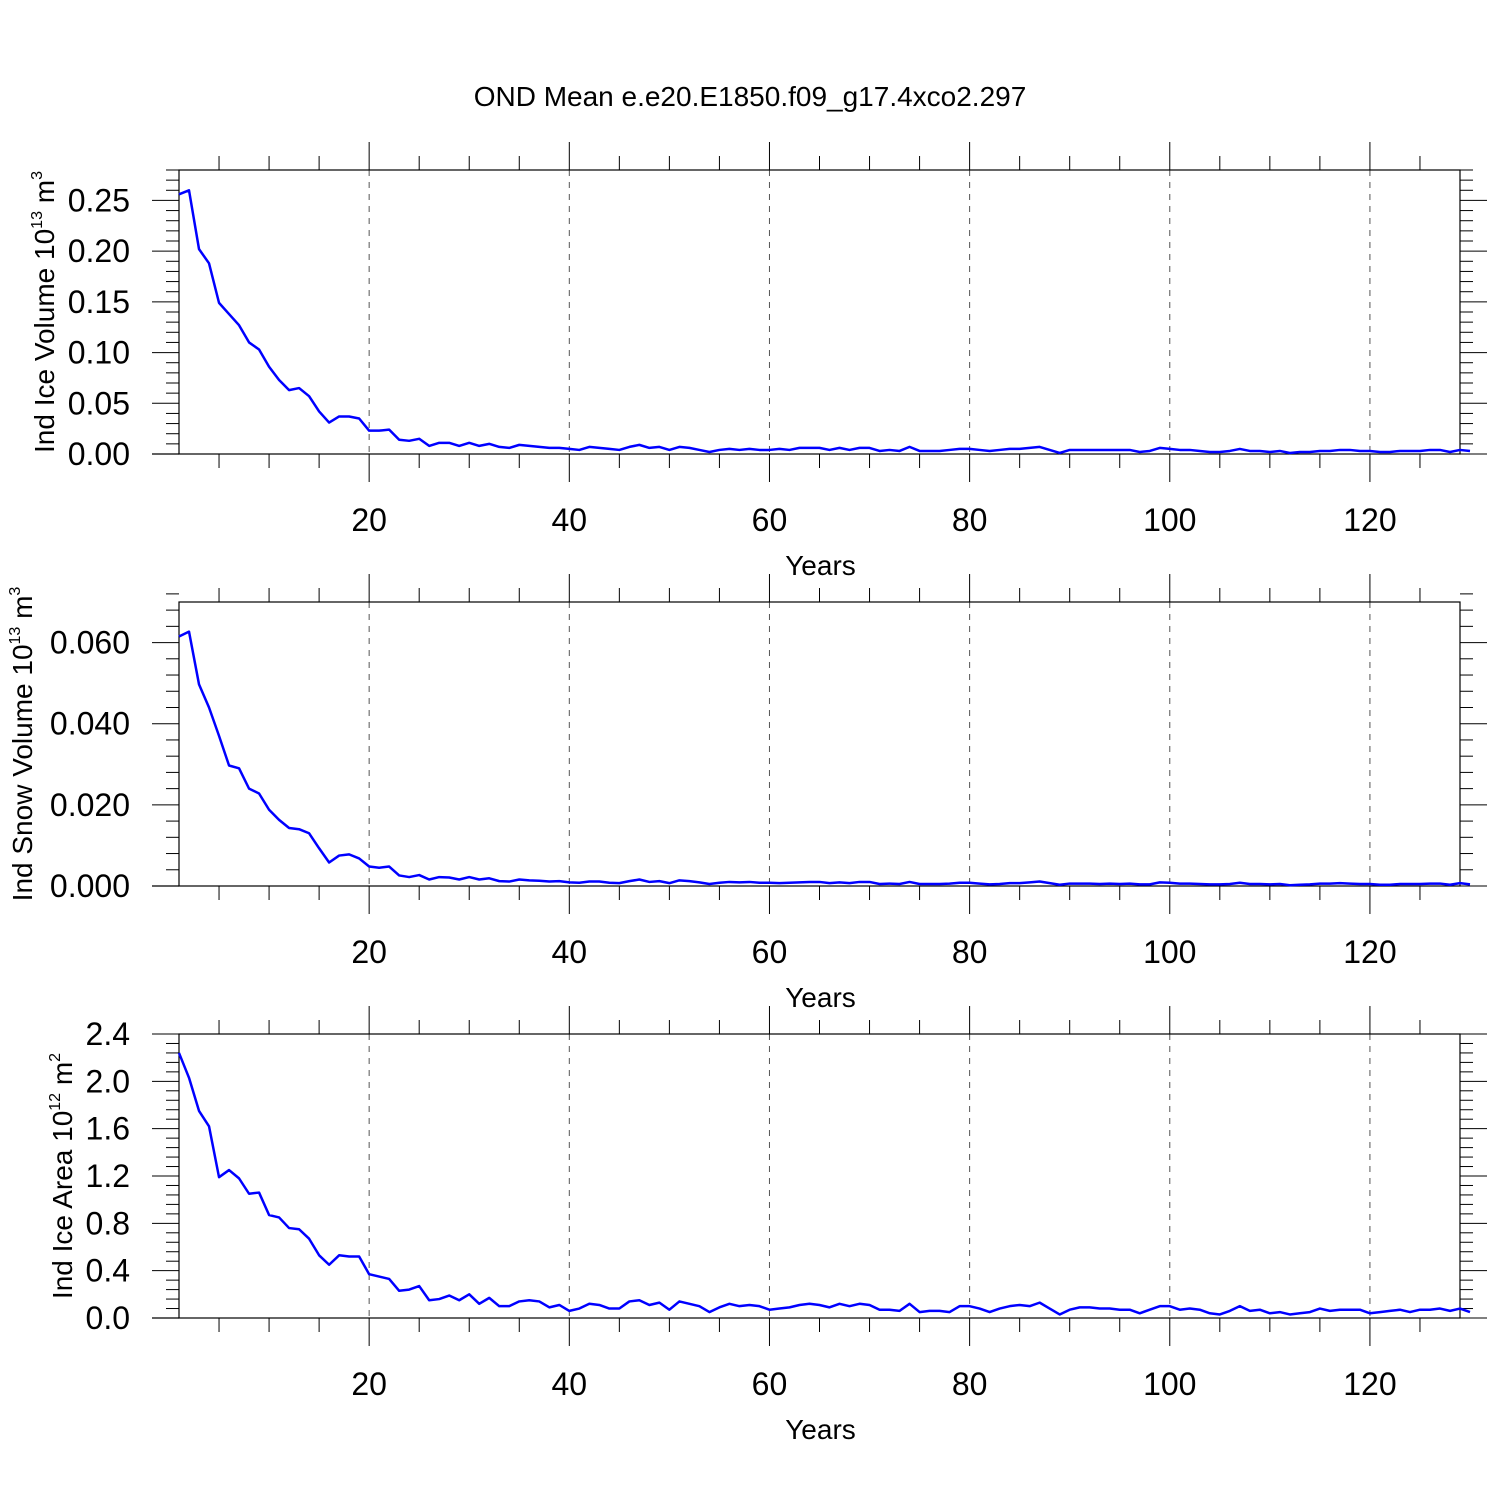  Describe the element at coordinates (90, 724) in the screenshot. I see `y-tick-label: 0.040` at that location.